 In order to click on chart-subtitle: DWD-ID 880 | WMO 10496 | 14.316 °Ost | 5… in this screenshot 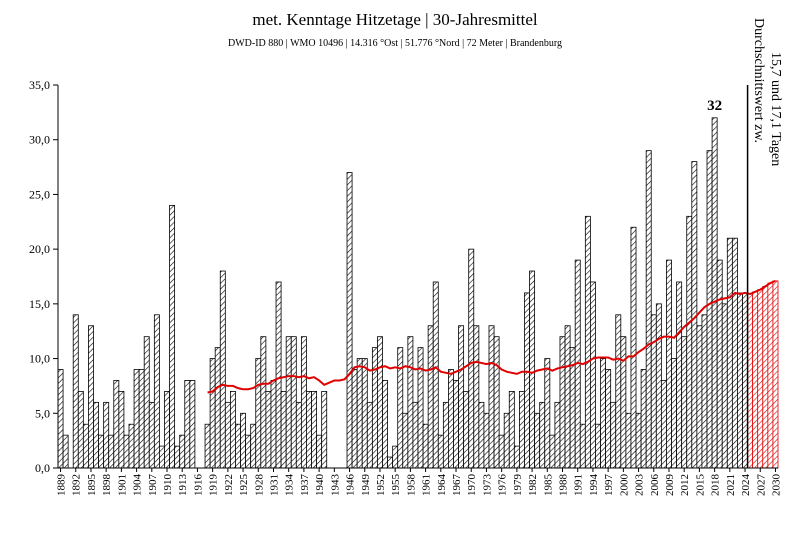, I will do `click(395, 43)`.